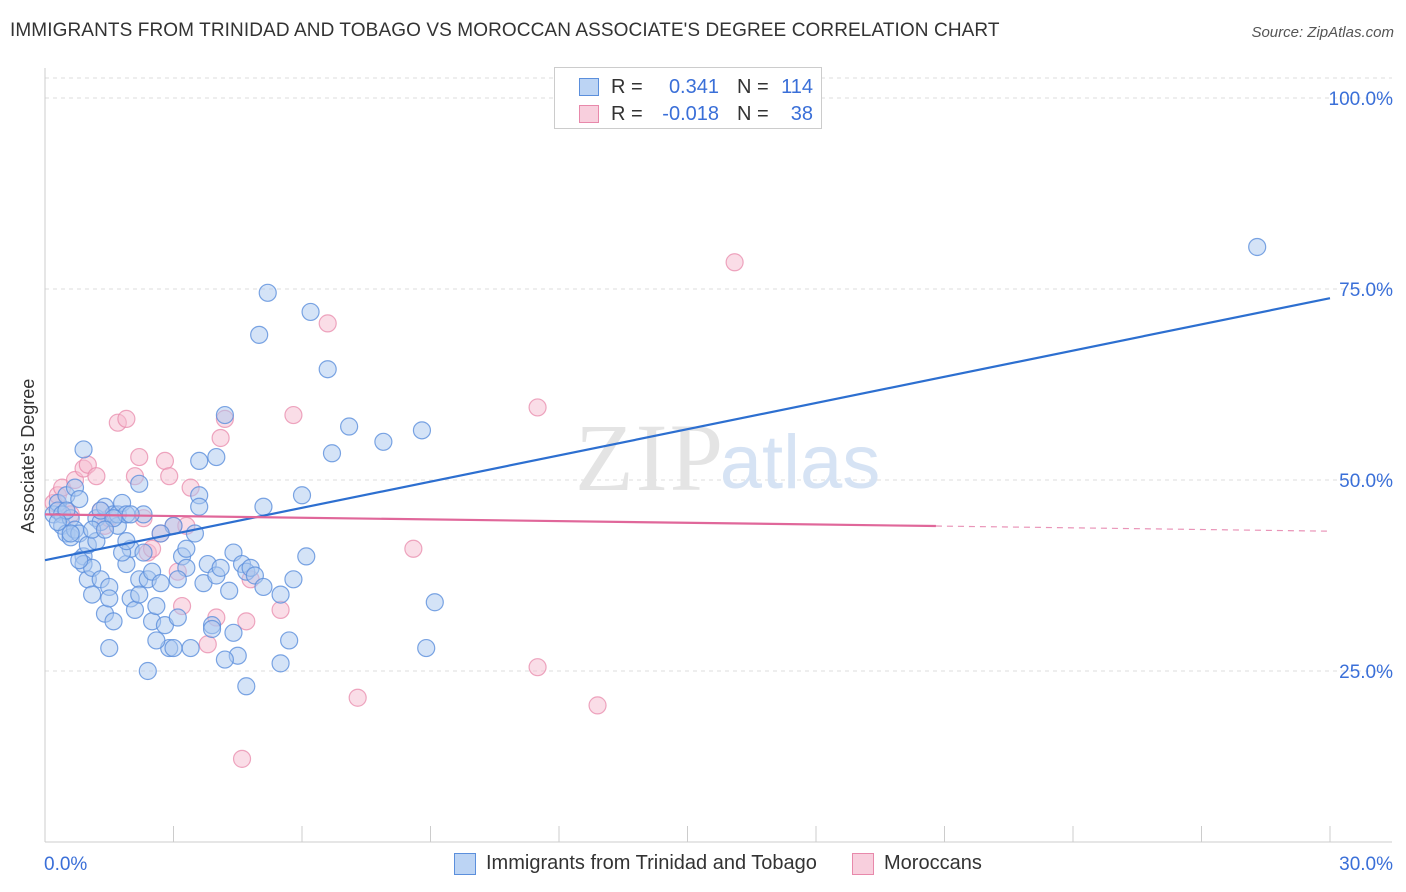 This screenshot has height=892, width=1406. I want to click on bottom-swatch-pink, so click(863, 863).